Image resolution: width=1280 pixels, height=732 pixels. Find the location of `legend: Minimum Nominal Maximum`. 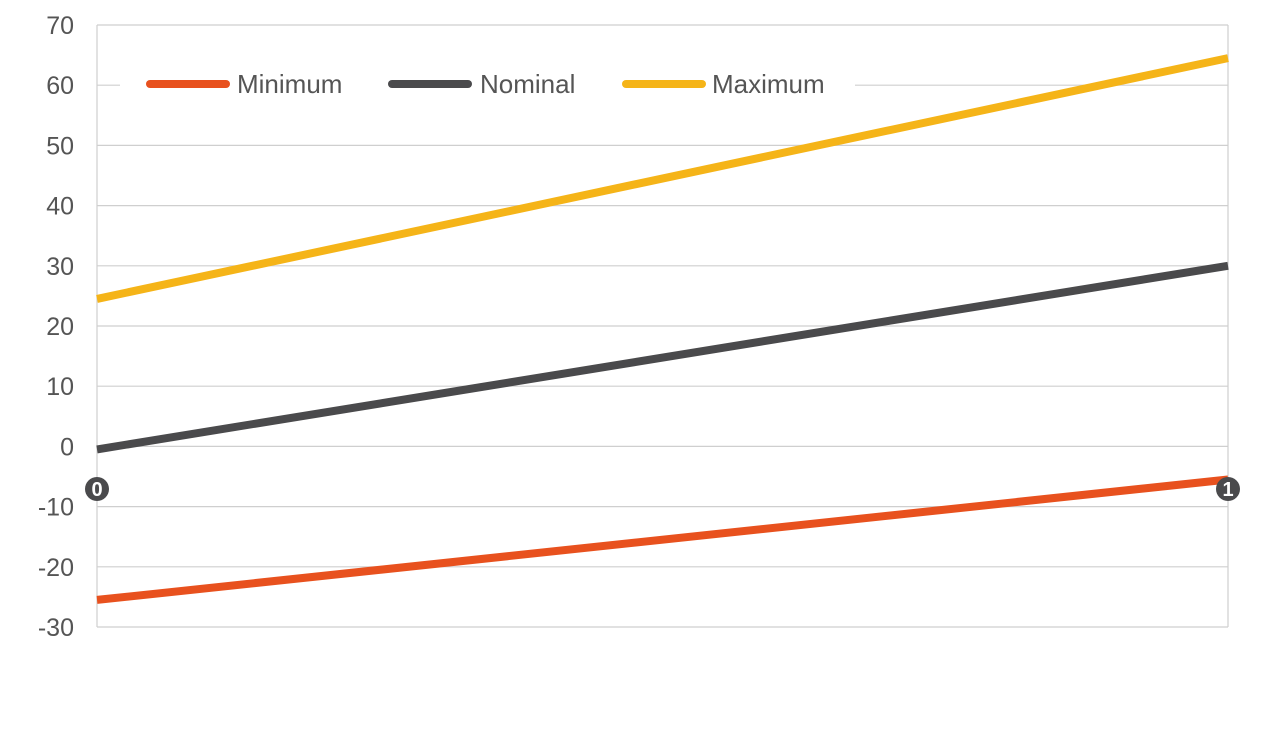

legend: Minimum Nominal Maximum is located at coordinates (487, 85).